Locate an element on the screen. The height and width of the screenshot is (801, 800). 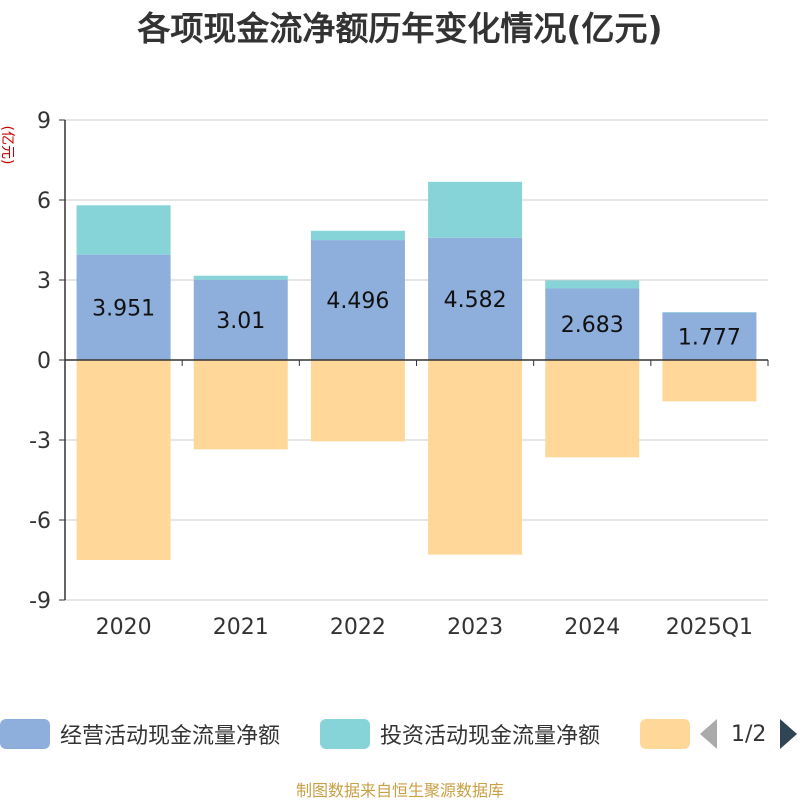
data-label: 3.01 is located at coordinates (240, 321).